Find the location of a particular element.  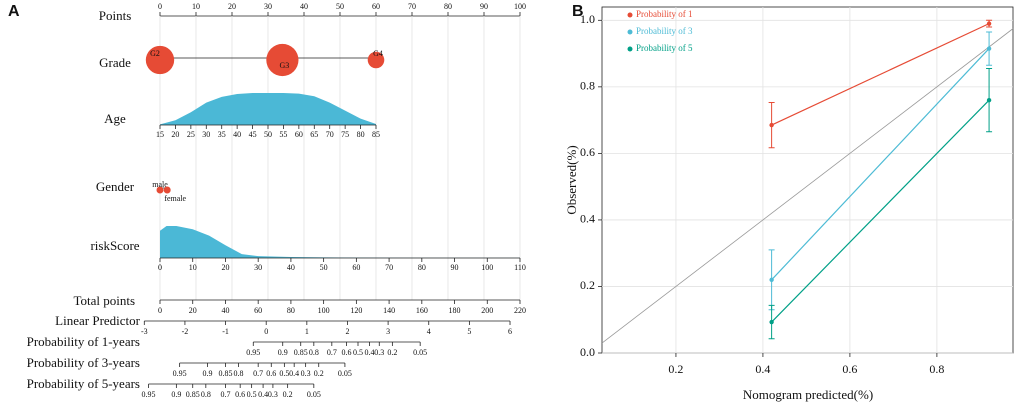

tick-label: 2 is located at coordinates (347, 331).